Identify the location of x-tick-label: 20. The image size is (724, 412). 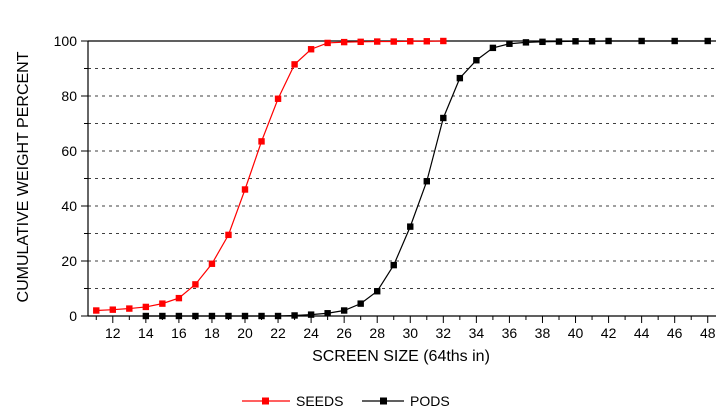
(245, 333).